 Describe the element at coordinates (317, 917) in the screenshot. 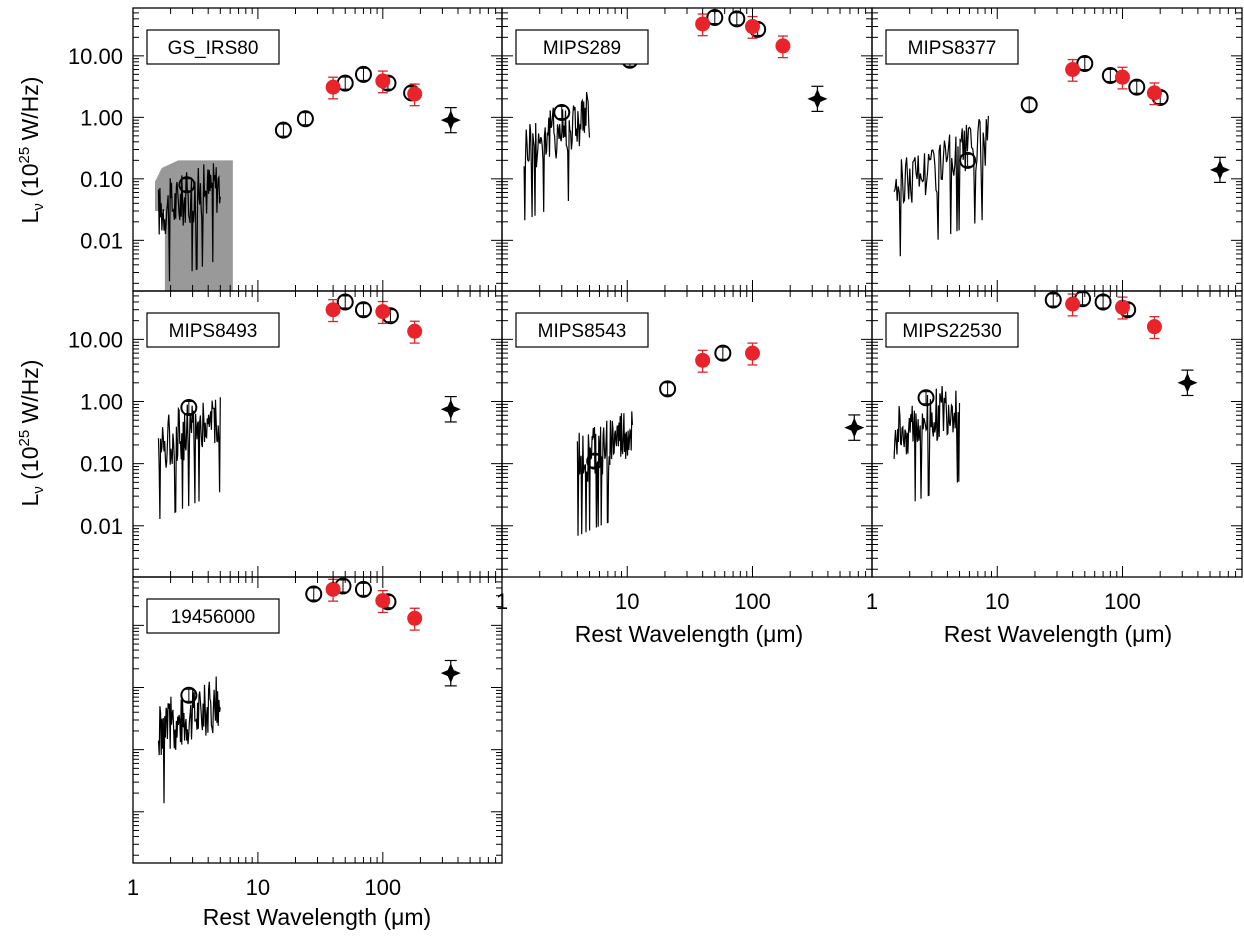

I see `xlabel-col1: Rest Wavelength (μm)` at that location.